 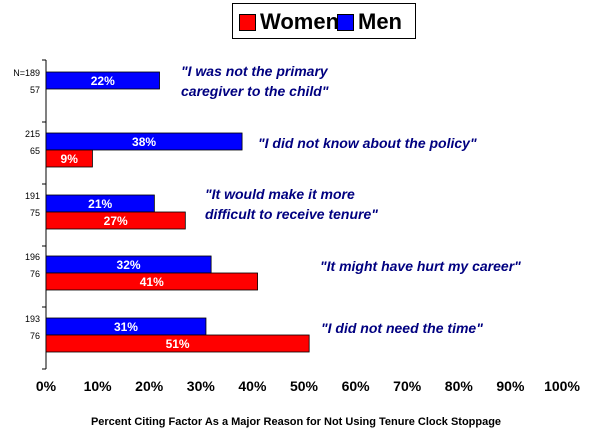 I want to click on bar-label-women: 27%, so click(x=116, y=221).